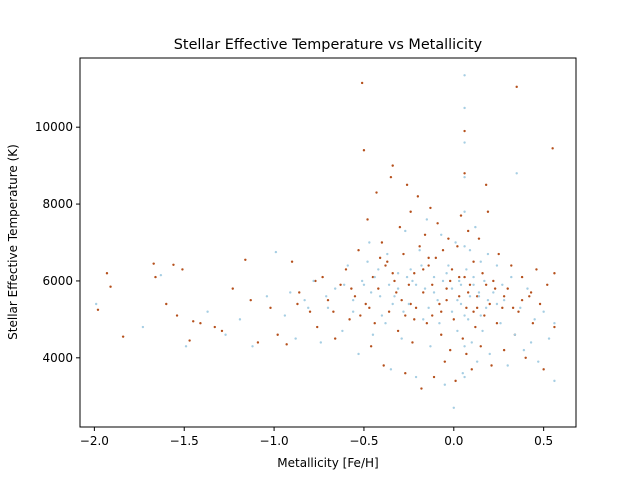 This screenshot has width=640, height=480. I want to click on x-tick-label: −1.5, so click(184, 441).